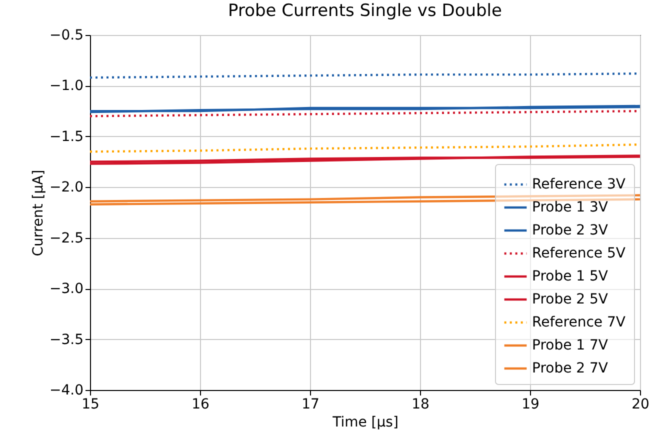 This screenshot has height=442, width=660. What do you see at coordinates (570, 368) in the screenshot?
I see `legend-label: Probe 2 7V` at bounding box center [570, 368].